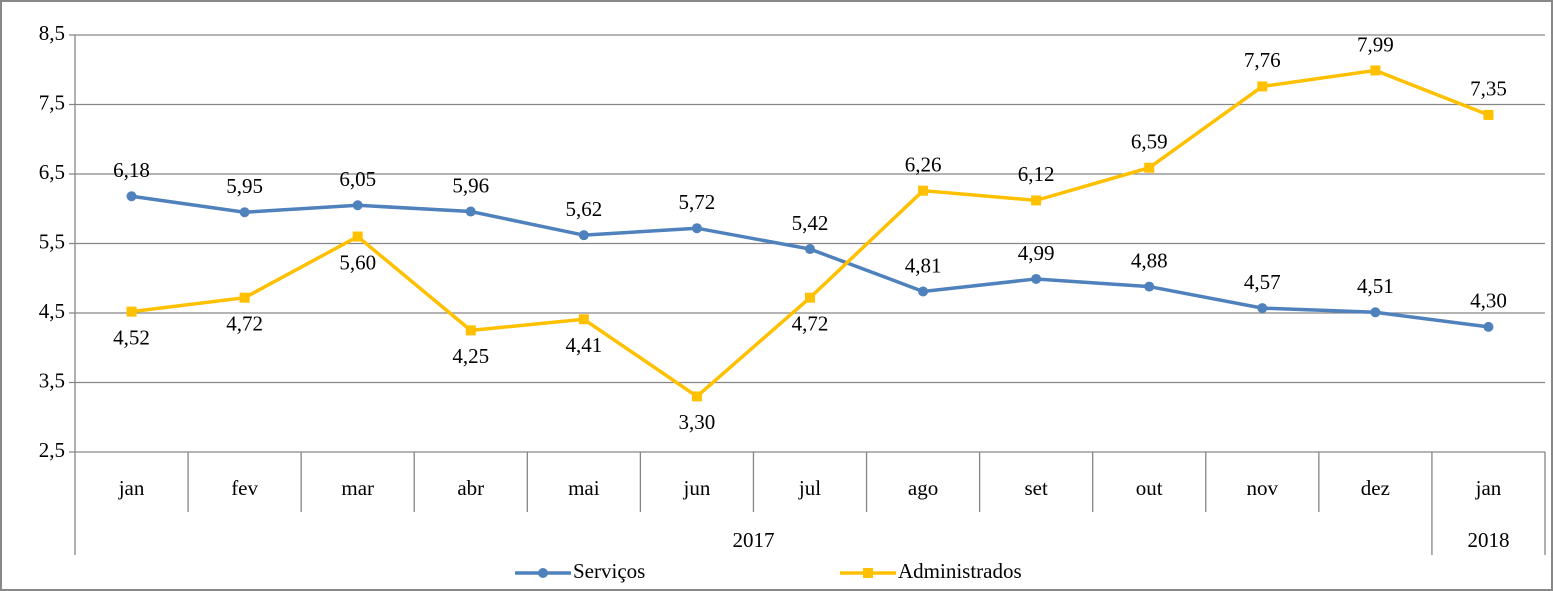 The height and width of the screenshot is (591, 1553). What do you see at coordinates (584, 488) in the screenshot?
I see `x-tick-label: mai` at bounding box center [584, 488].